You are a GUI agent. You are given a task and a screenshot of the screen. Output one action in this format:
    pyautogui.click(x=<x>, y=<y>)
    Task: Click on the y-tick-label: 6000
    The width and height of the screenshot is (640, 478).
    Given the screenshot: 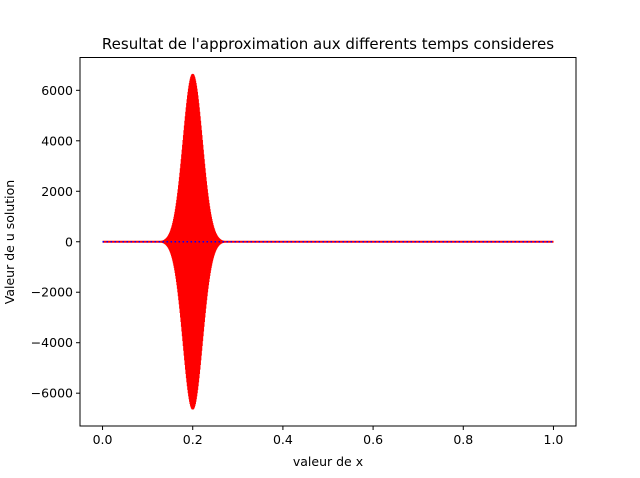 What is the action you would take?
    pyautogui.click(x=57, y=90)
    